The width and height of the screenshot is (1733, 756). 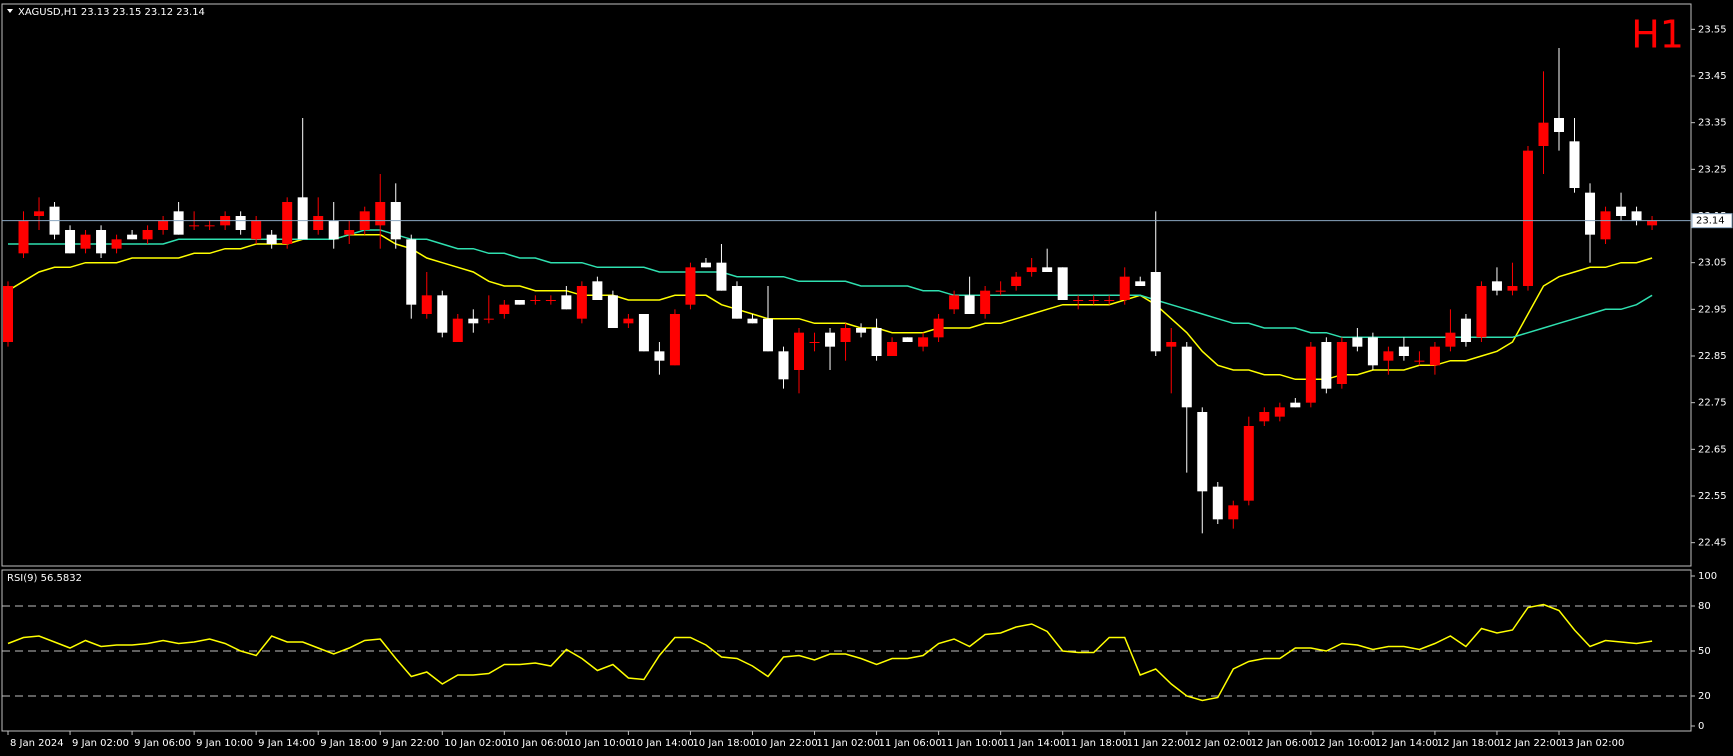 I want to click on y-tick-label: 22.75, so click(x=1712, y=403).